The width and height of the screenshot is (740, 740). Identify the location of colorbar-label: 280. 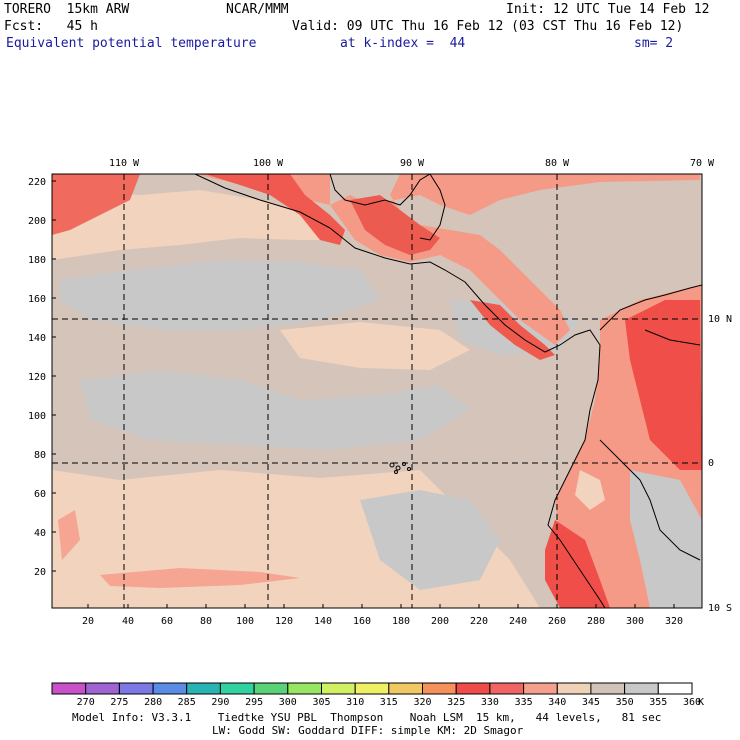
(153, 702).